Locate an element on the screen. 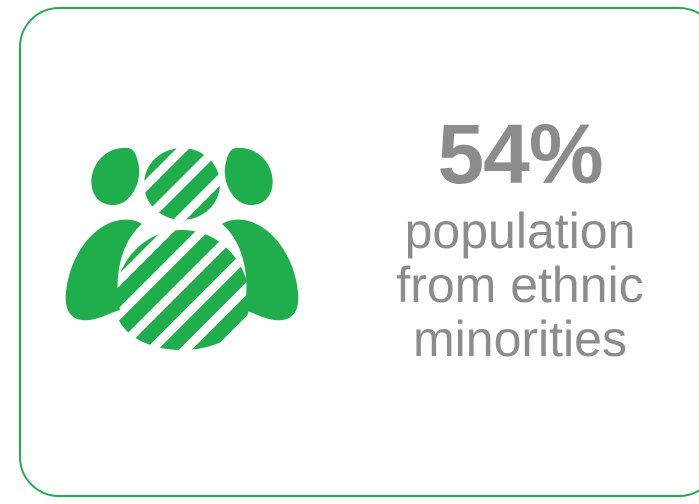 Image resolution: width=699 pixels, height=504 pixels. stat-value: 54% is located at coordinates (520, 154).